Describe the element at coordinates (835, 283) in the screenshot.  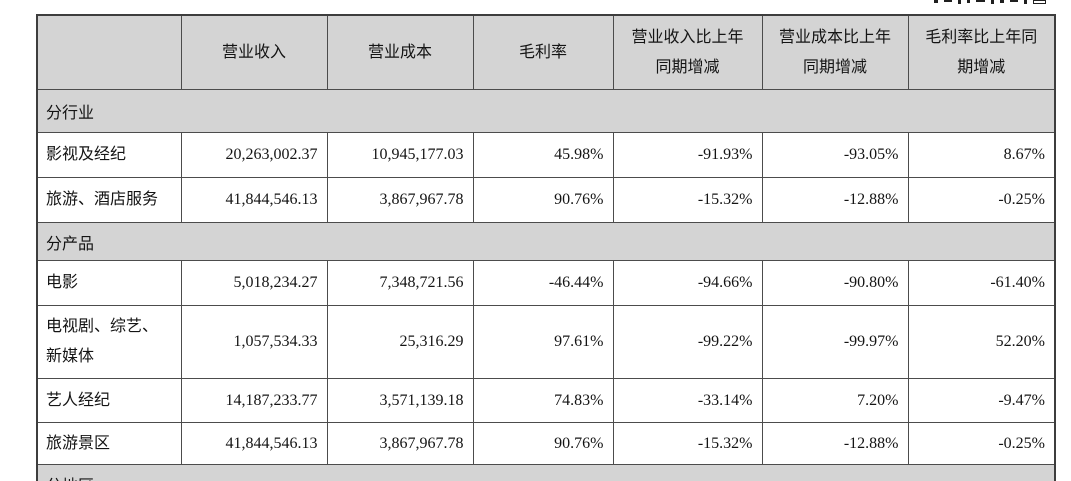
I see `value-cell: -90.80%` at that location.